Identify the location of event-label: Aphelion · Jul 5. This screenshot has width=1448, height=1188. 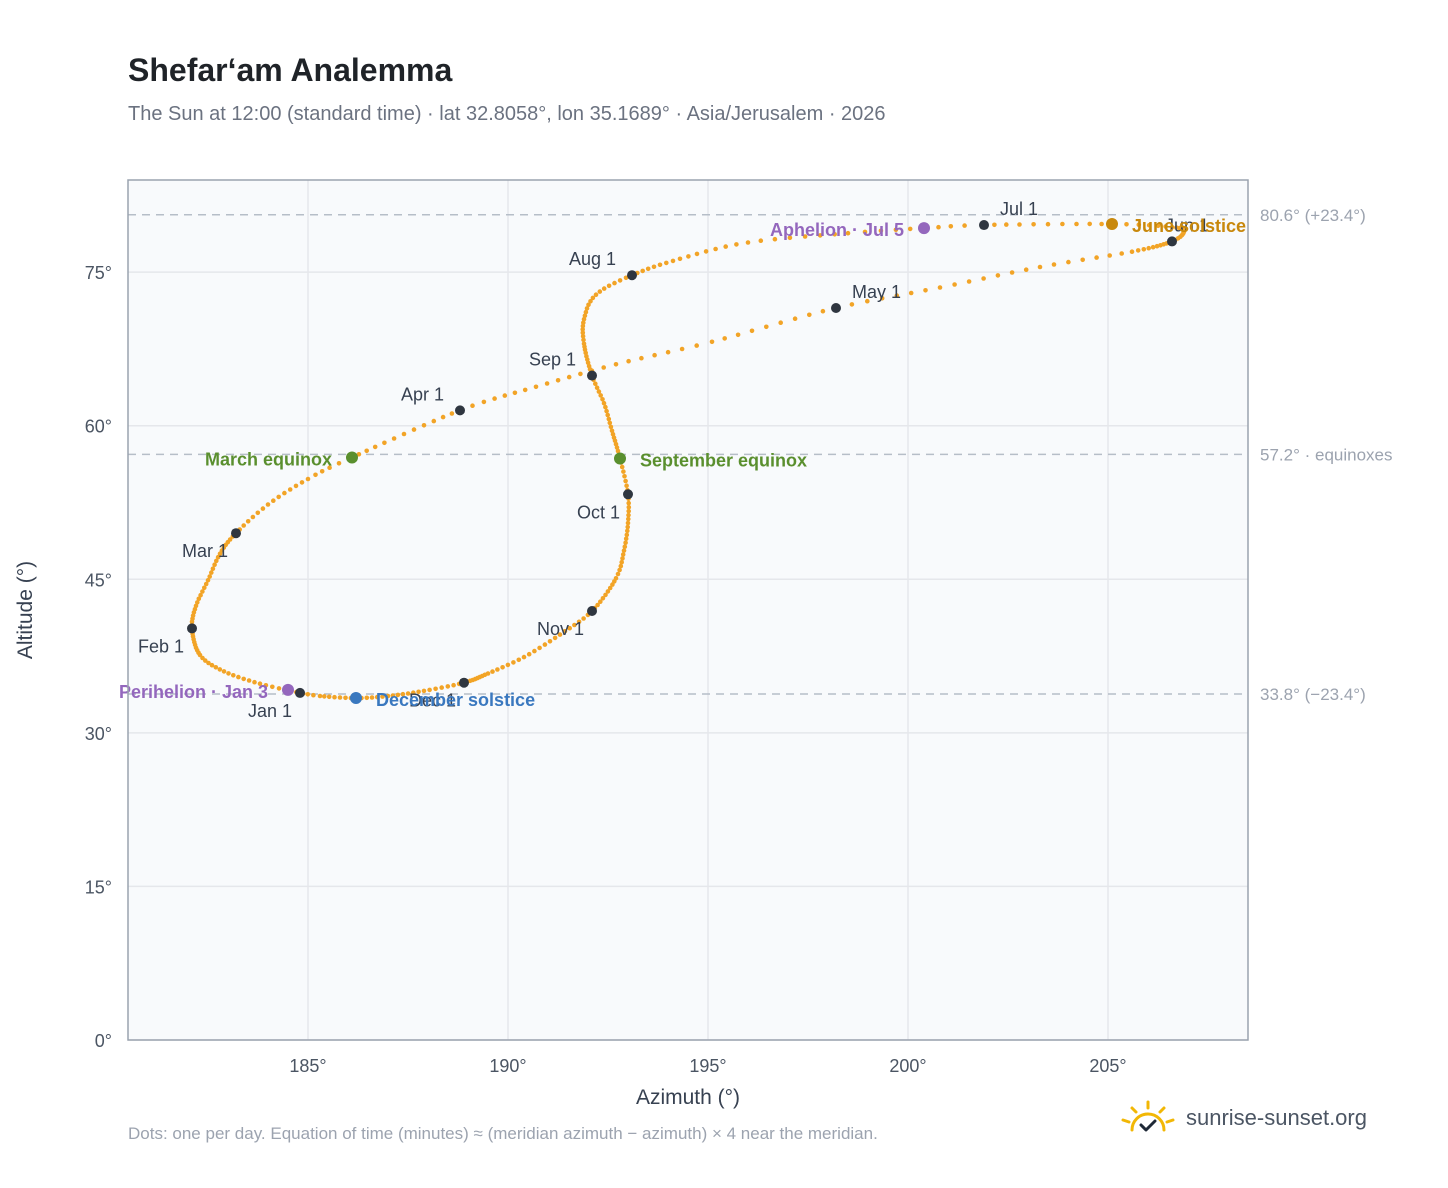
(837, 230).